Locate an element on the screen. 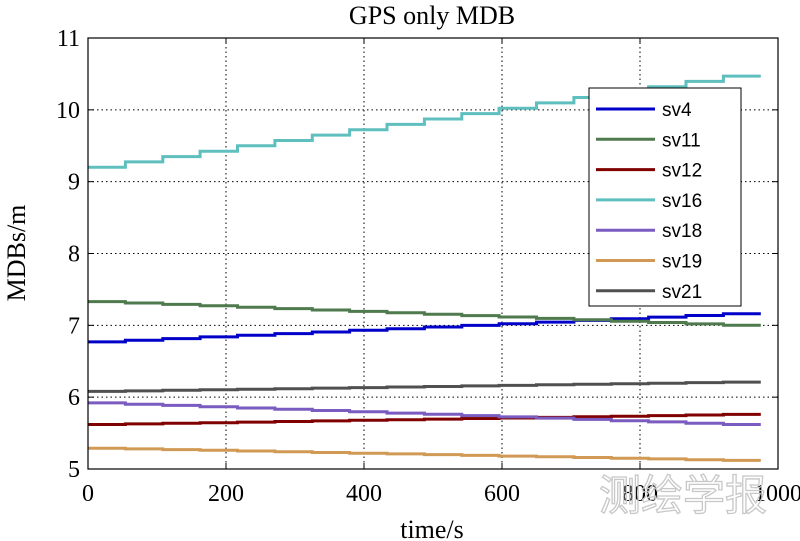 The width and height of the screenshot is (800, 541). series-line-sv4 is located at coordinates (424, 328).